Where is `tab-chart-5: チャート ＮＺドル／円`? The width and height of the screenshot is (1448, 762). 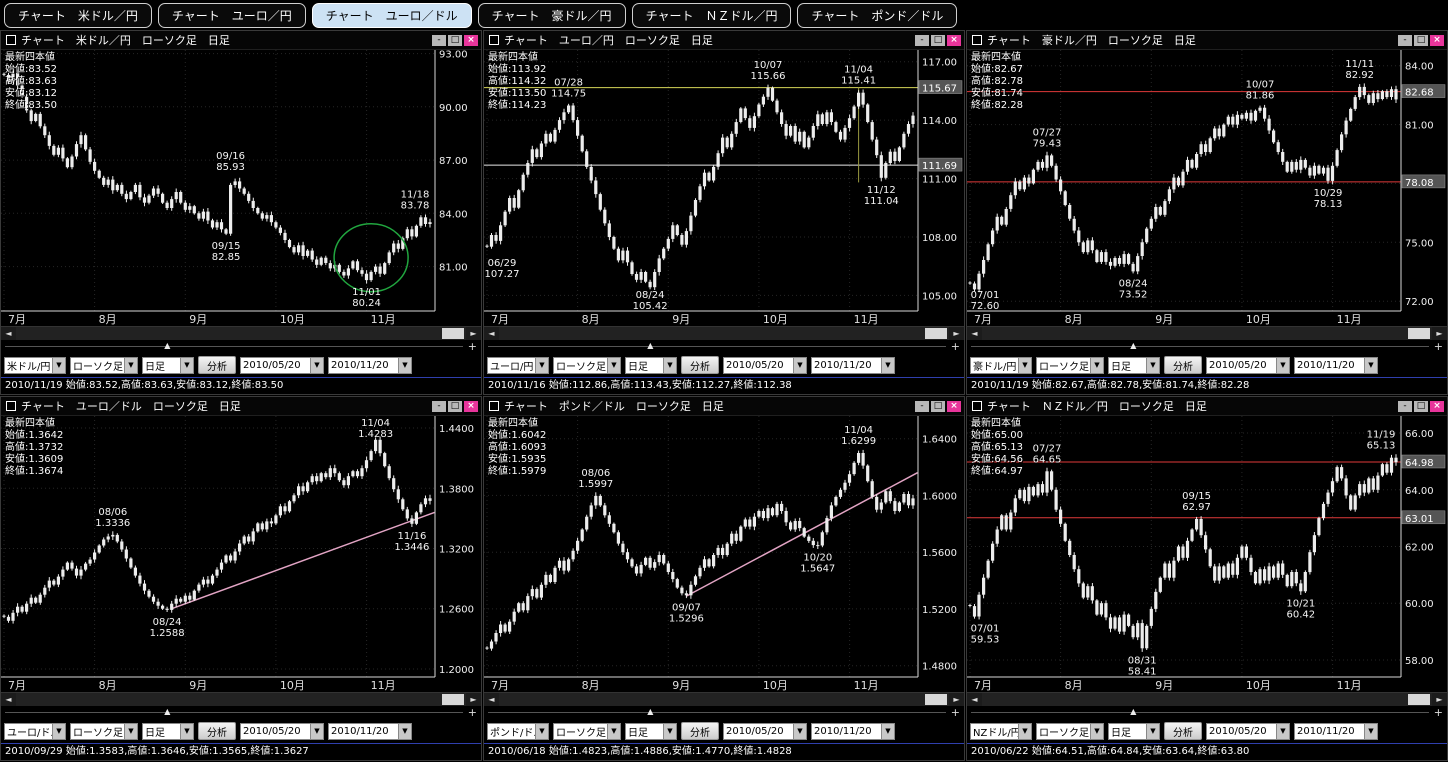 tab-chart-5: チャート ＮＺドル／円 is located at coordinates (711, 15).